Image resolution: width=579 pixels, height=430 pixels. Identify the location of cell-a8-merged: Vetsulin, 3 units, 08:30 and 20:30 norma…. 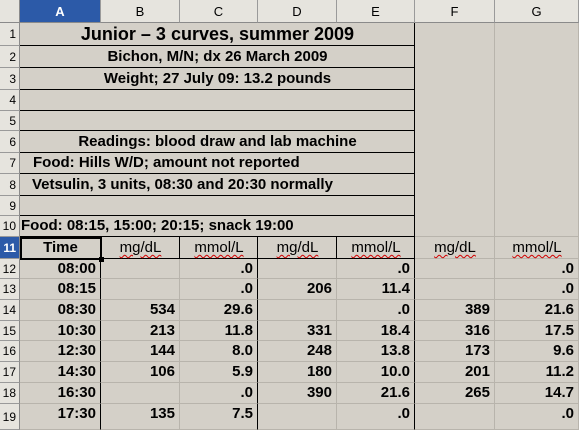
(217, 185).